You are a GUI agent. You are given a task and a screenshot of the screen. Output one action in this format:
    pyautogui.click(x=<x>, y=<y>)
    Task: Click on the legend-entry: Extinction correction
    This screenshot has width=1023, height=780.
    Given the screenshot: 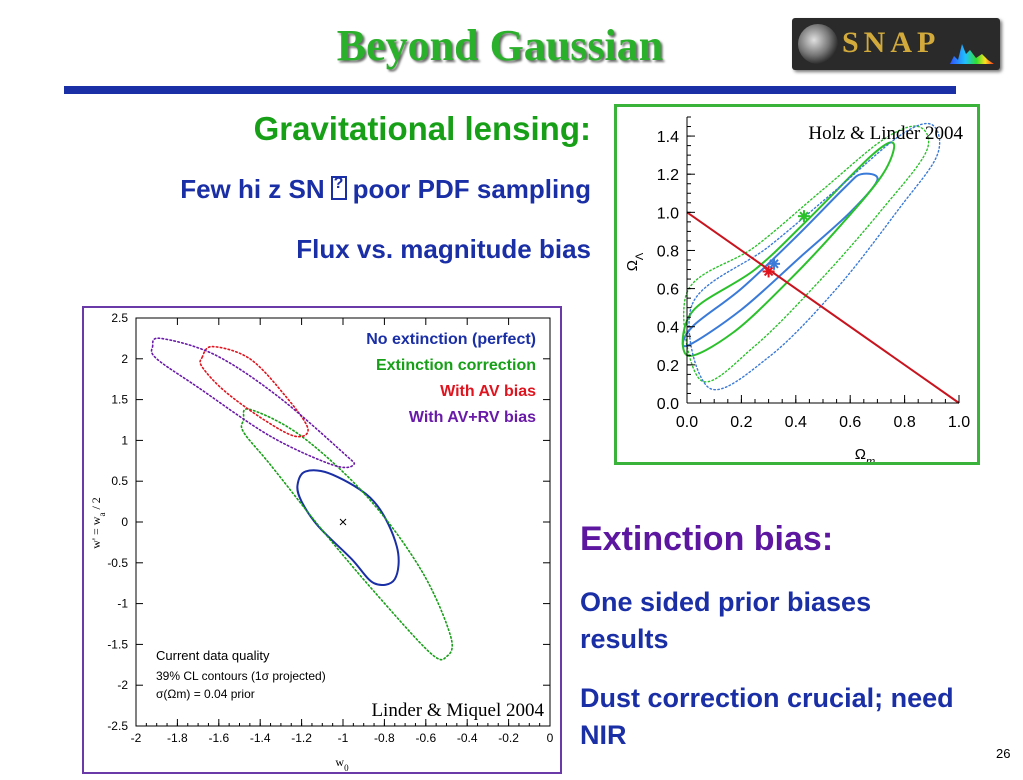 What is the action you would take?
    pyautogui.click(x=456, y=365)
    